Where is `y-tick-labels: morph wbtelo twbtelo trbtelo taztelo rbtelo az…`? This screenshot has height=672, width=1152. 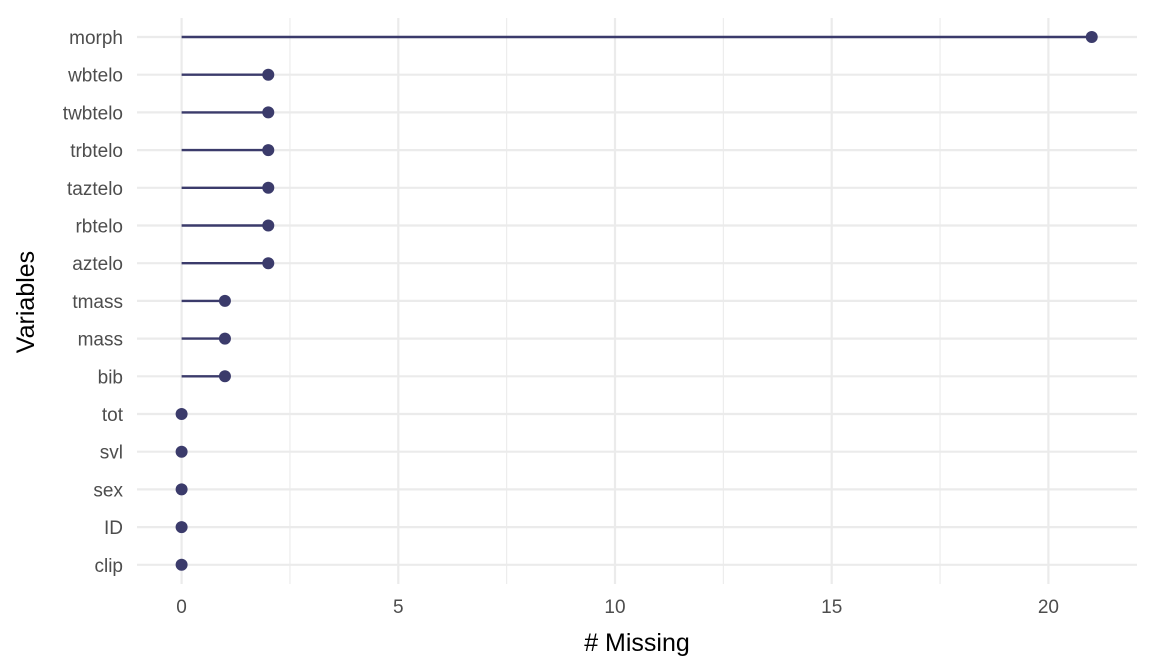 y-tick-labels: morph wbtelo twbtelo trbtelo taztelo rbtelo az… is located at coordinates (93, 302).